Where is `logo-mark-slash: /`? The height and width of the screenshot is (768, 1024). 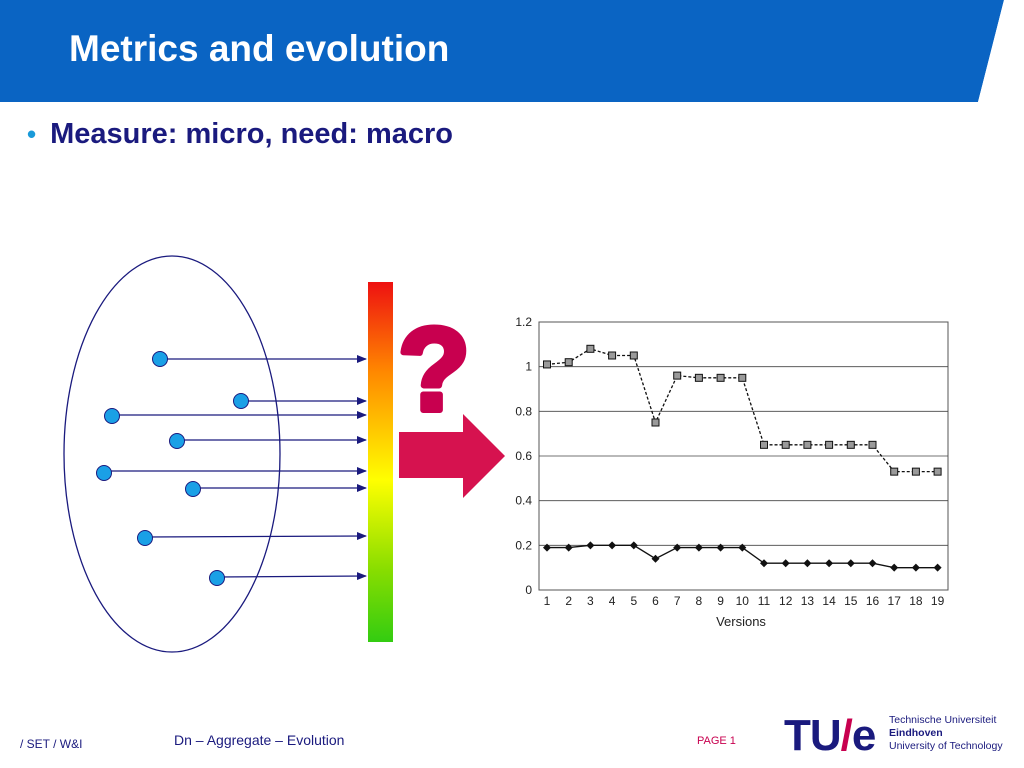
logo-mark-slash: / is located at coordinates (846, 735).